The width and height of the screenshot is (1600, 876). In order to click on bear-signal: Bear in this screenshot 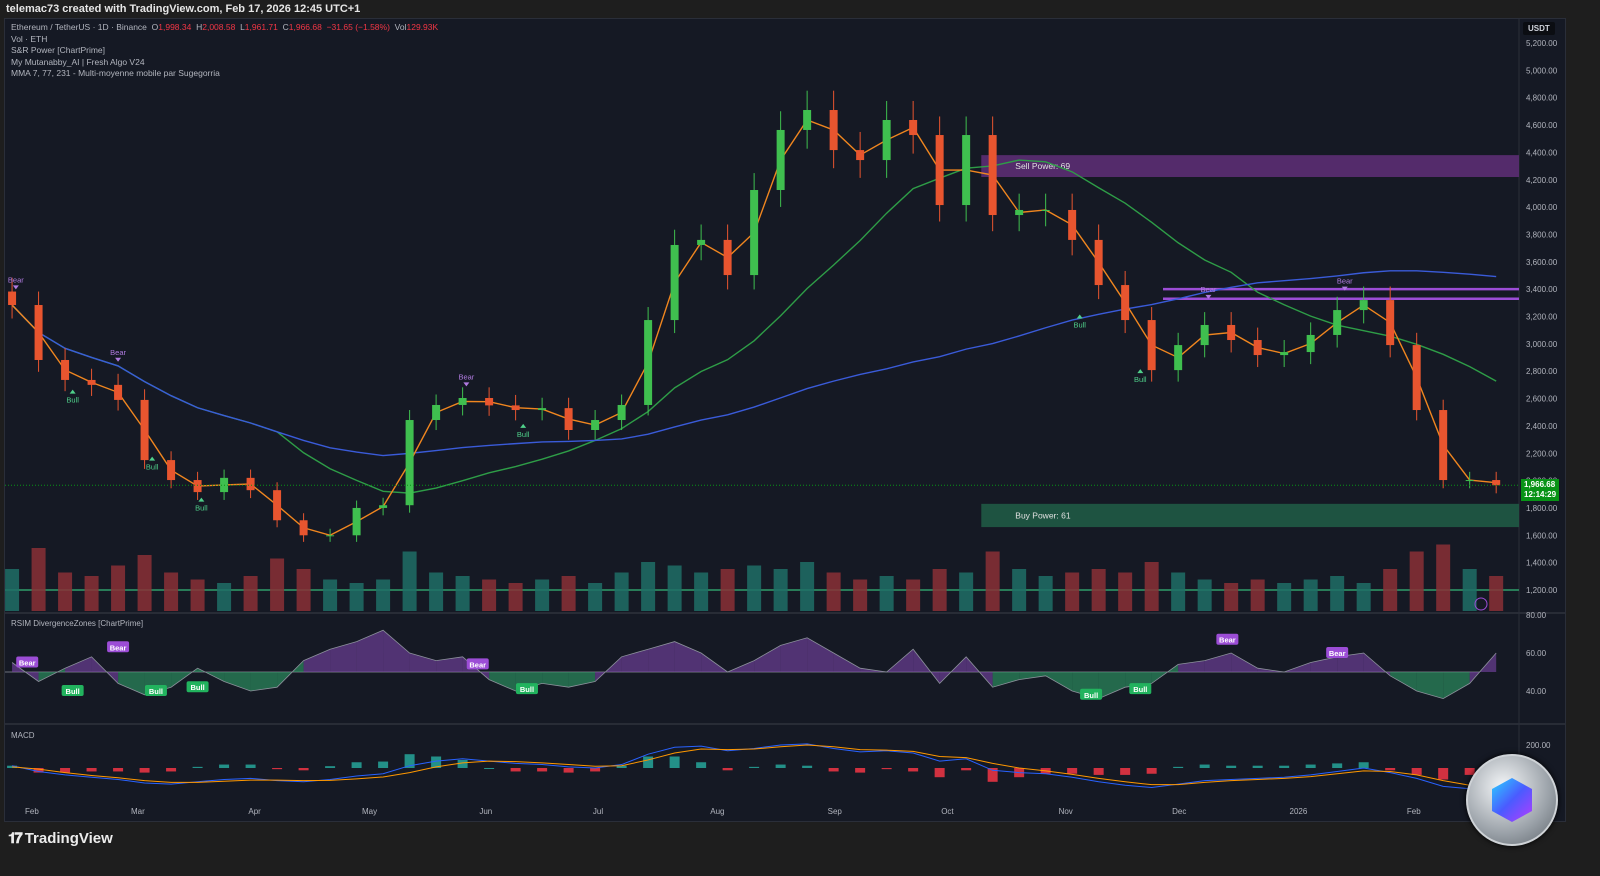, I will do `click(118, 352)`.